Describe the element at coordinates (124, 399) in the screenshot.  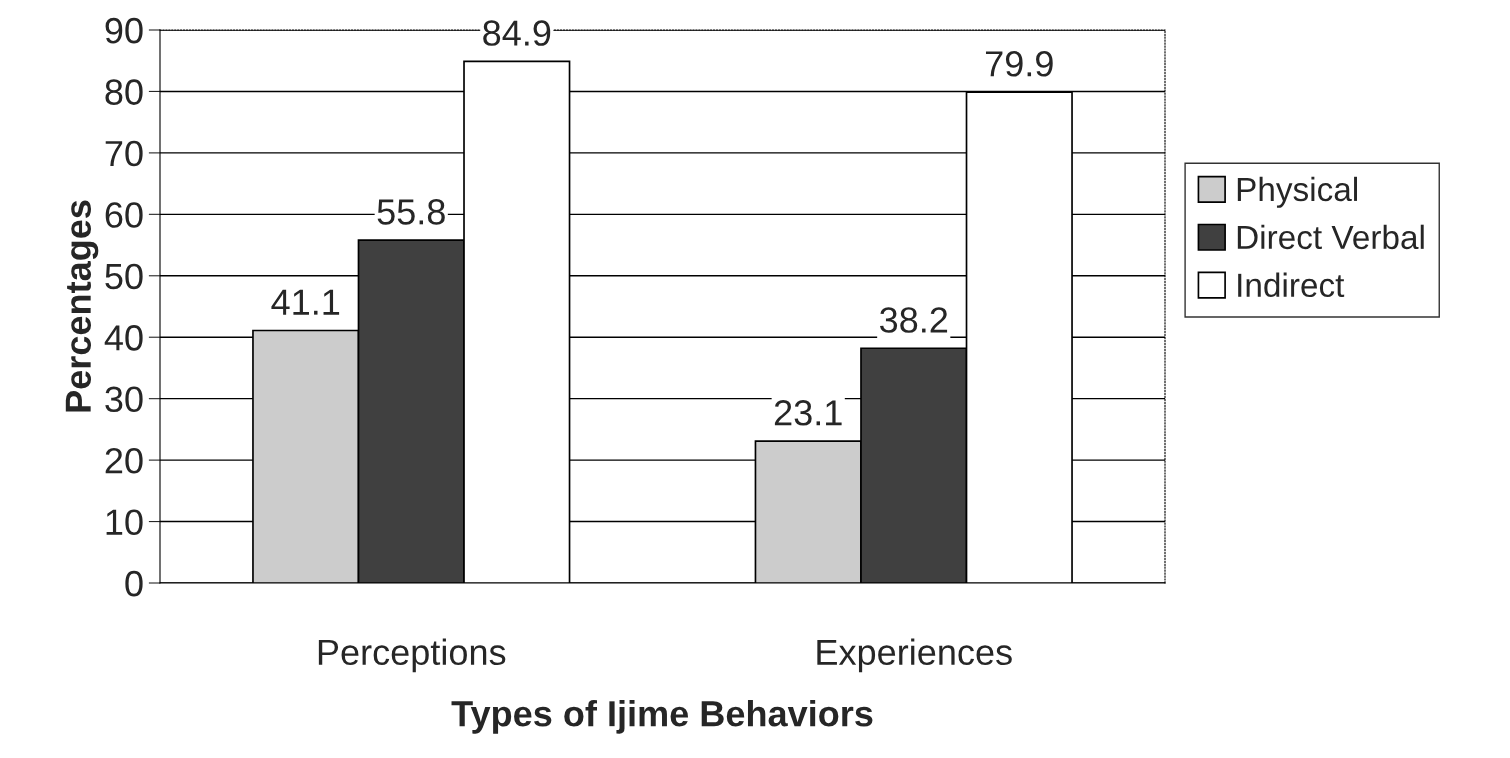
I see `y-tick-label: 30` at that location.